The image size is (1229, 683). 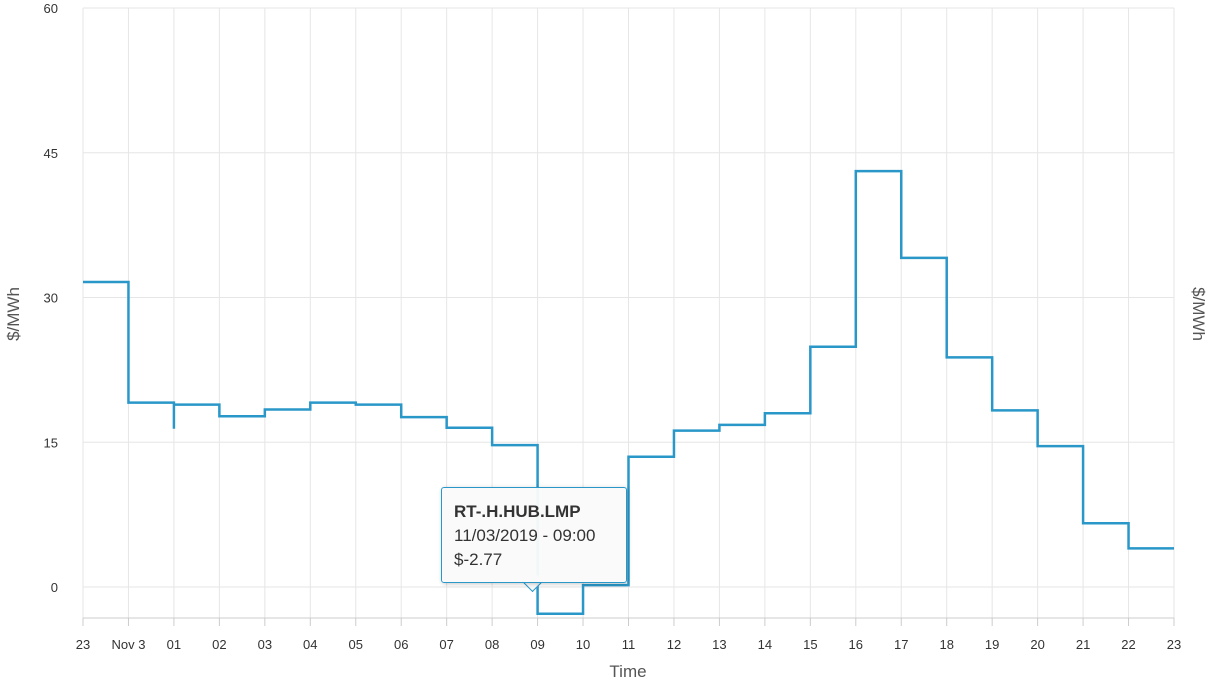 I want to click on tooltip-datetime: 11/03/2019 - 09:00, so click(x=525, y=535).